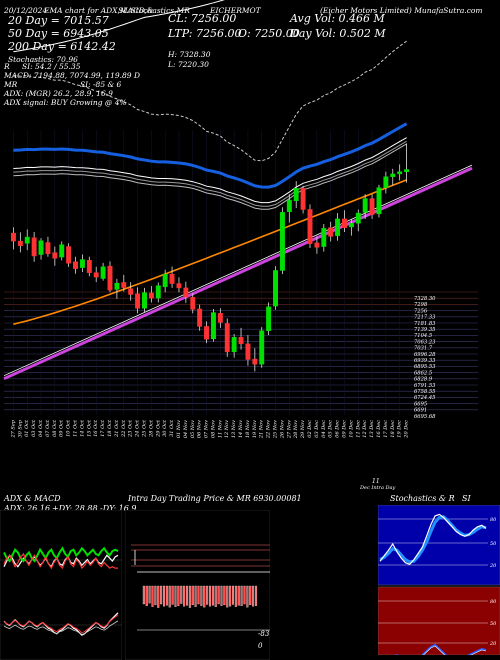  Describe the element at coordinates (493, 602) in the screenshot. I see `rsi-level-label: 80` at that location.